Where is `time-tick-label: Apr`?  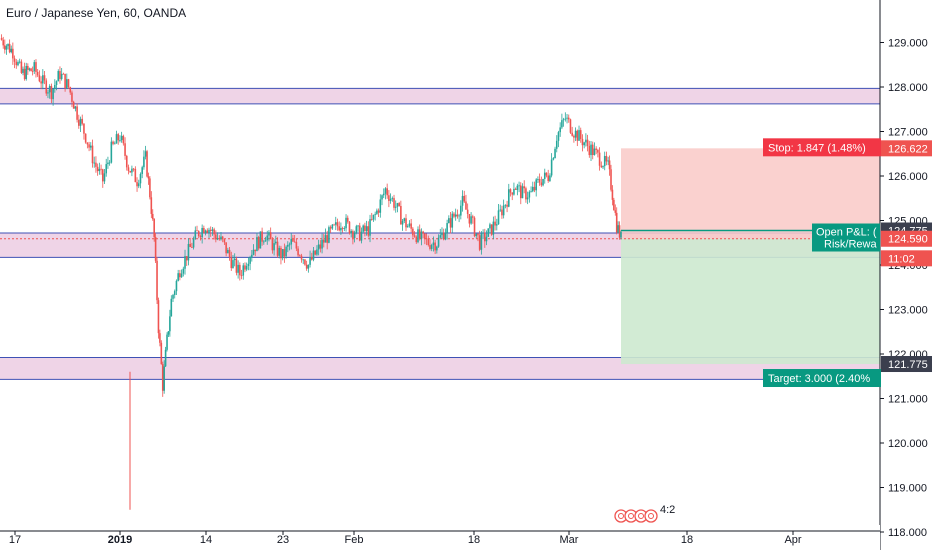 time-tick-label: Apr is located at coordinates (792, 540).